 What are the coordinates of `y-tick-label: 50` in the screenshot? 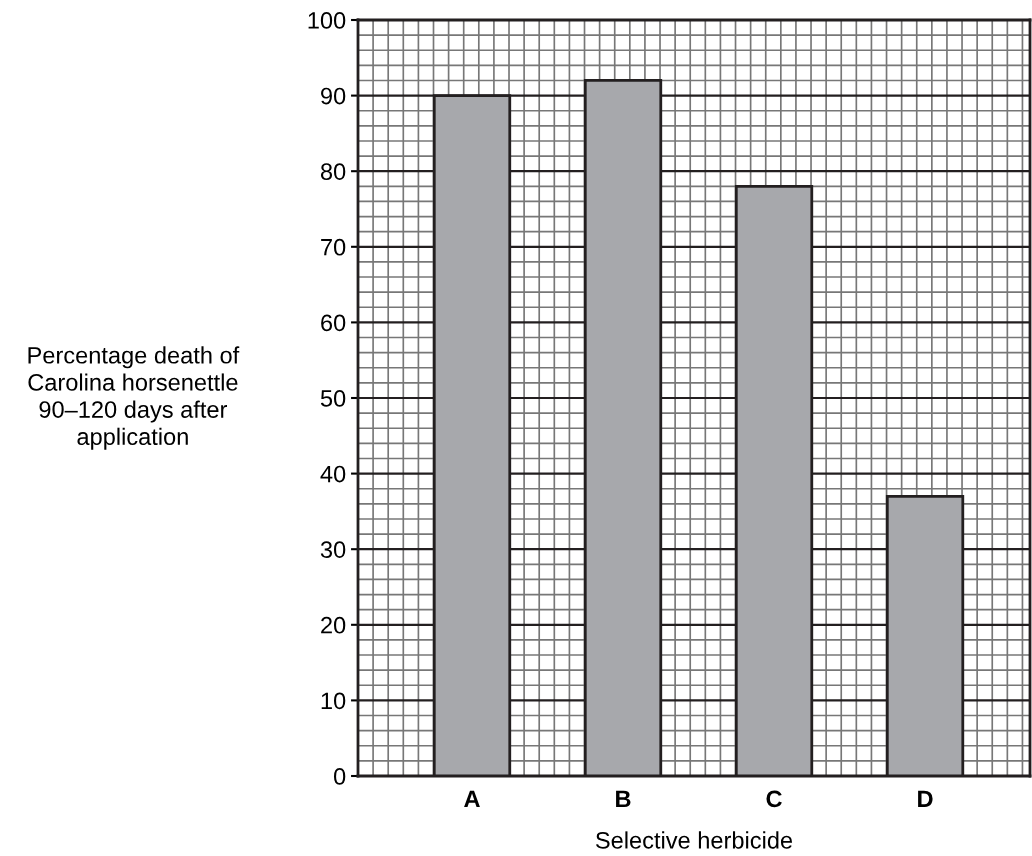 It's located at (333, 398).